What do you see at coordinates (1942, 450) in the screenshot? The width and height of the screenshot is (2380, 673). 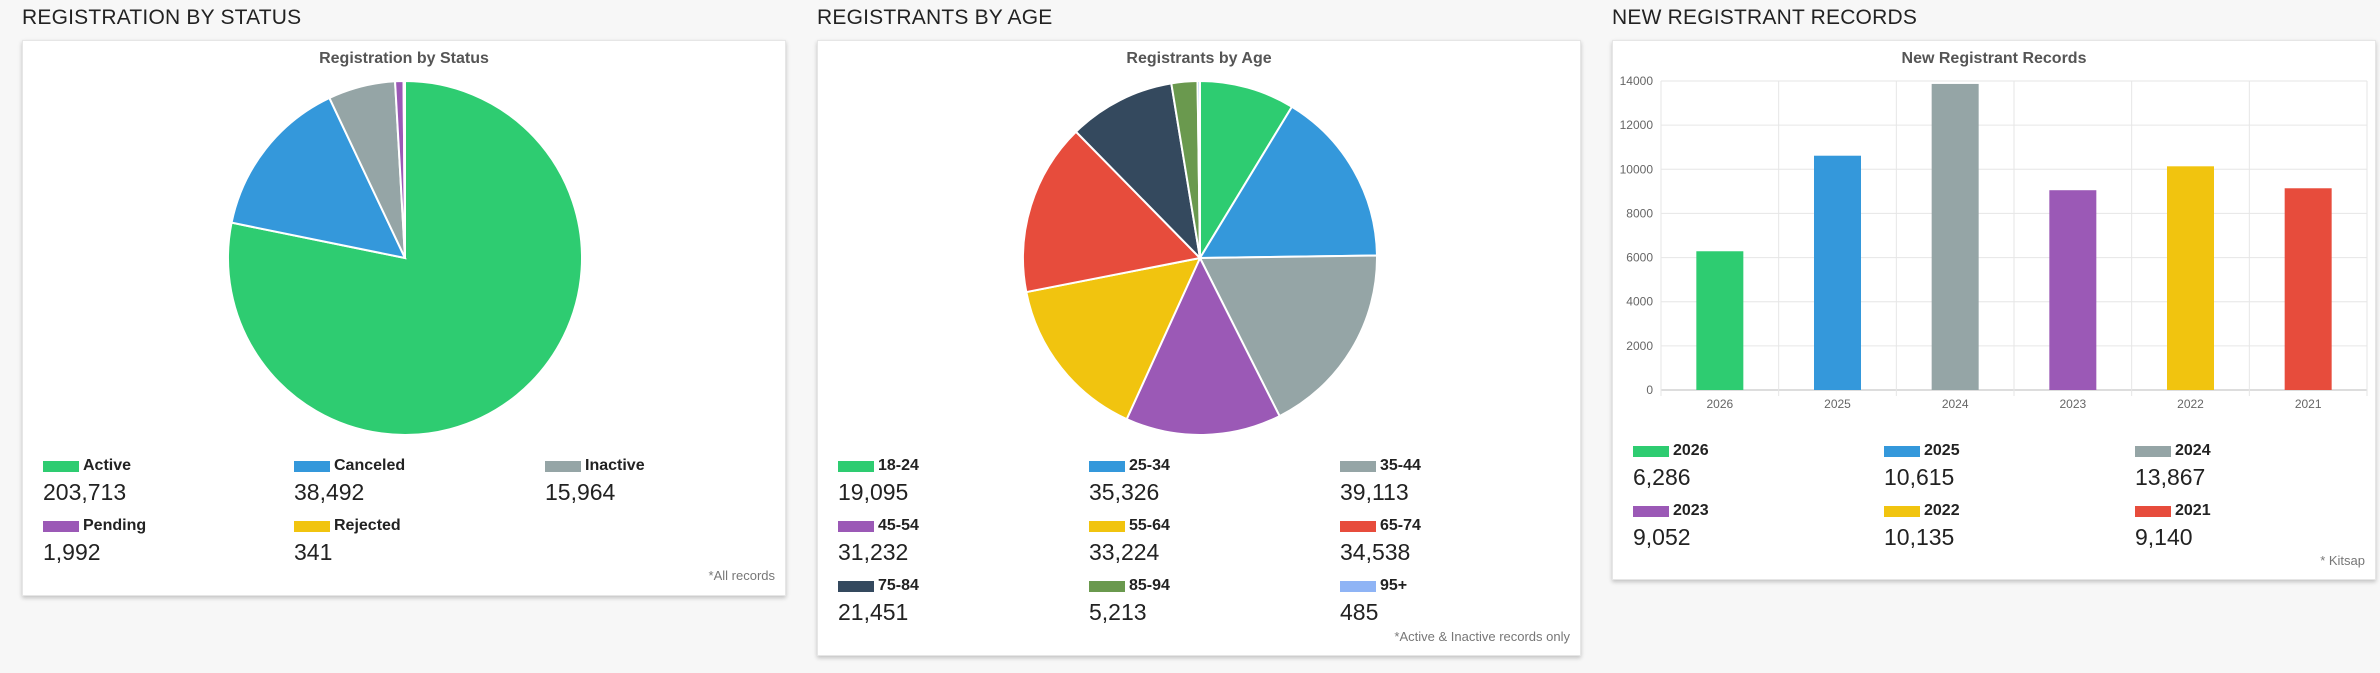 I see `legend-label: 2025` at bounding box center [1942, 450].